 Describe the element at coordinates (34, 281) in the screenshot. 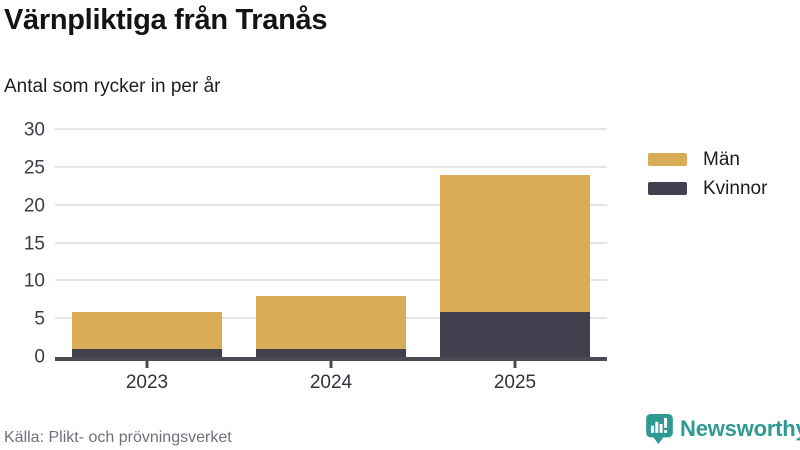

I see `y-tick-label: 10` at that location.